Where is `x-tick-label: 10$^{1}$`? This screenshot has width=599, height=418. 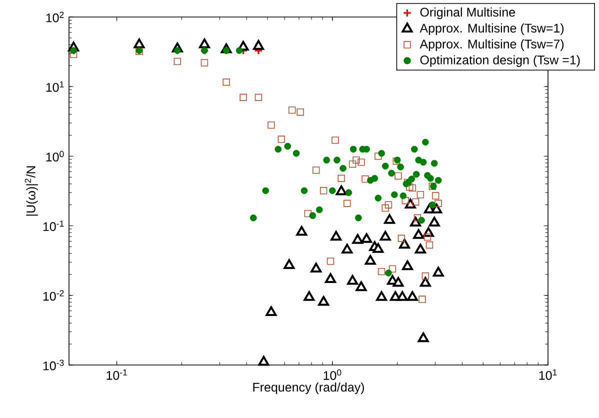
x-tick-label: 10$^{1}$ is located at coordinates (548, 374).